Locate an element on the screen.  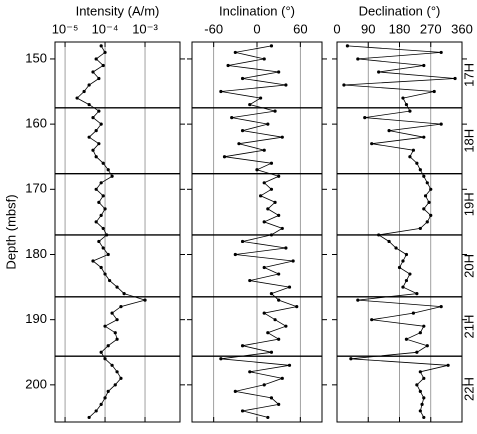
core-label: 19H is located at coordinates (468, 204).